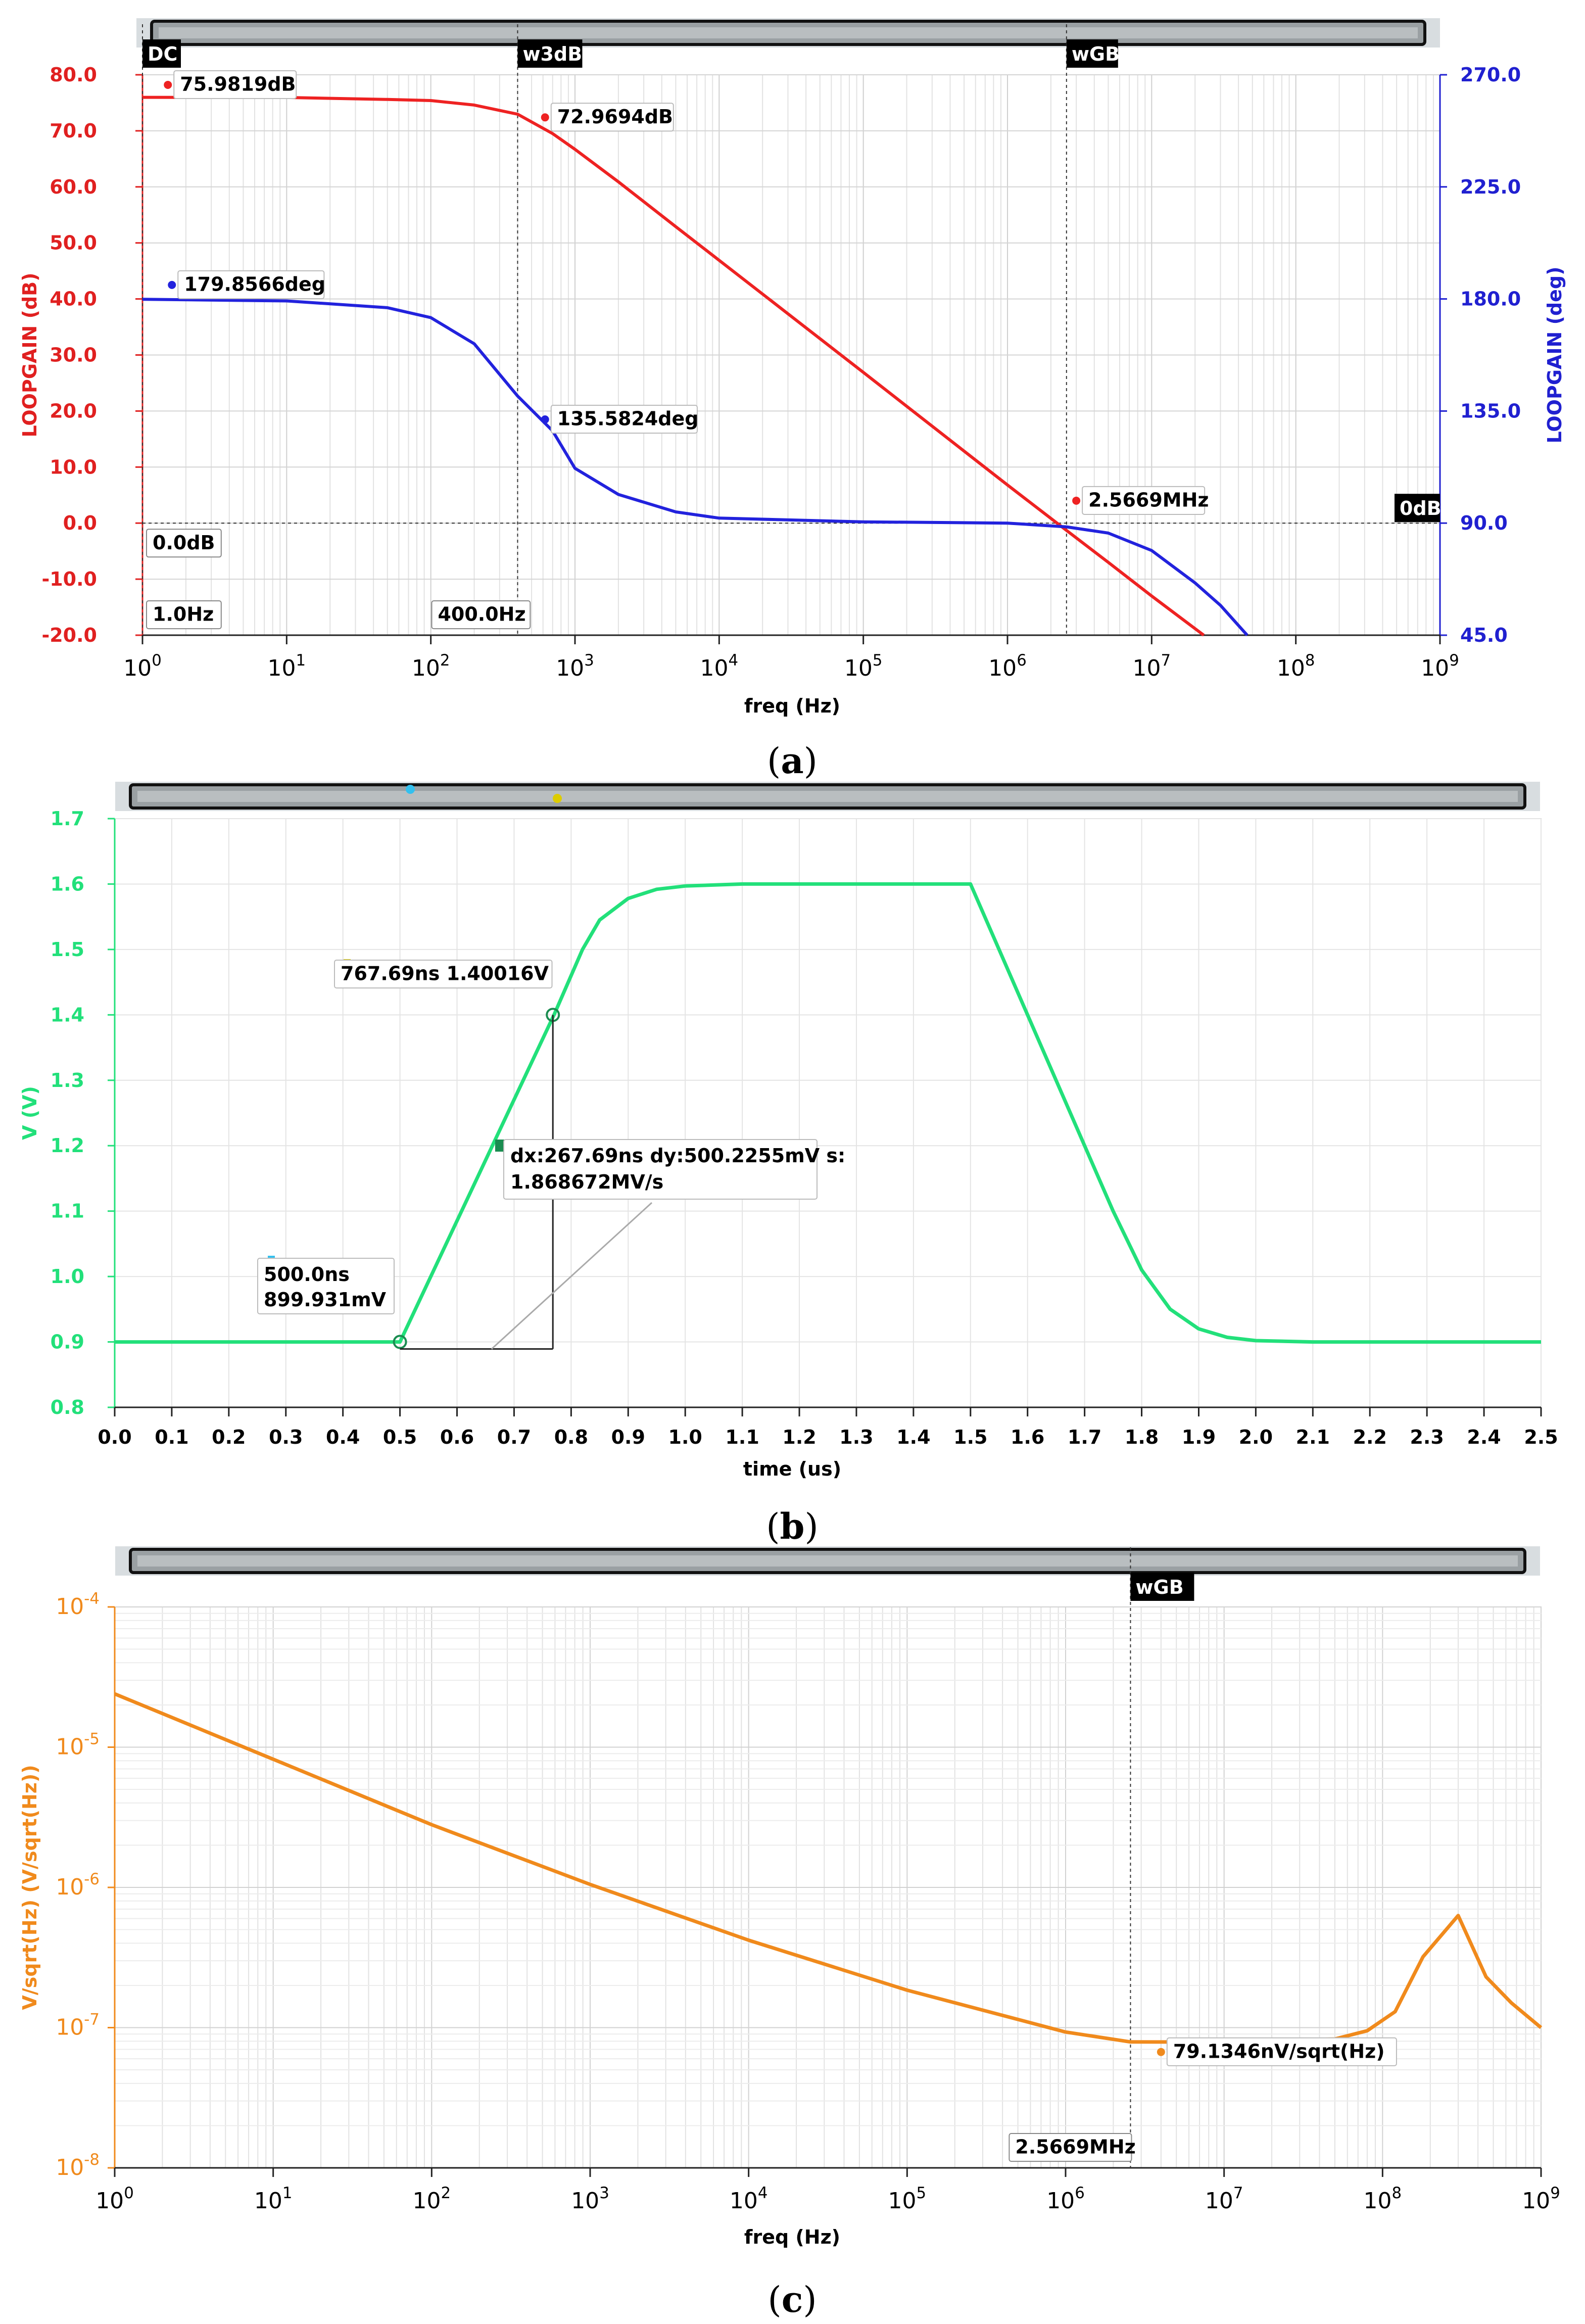 The image size is (1585, 2324). I want to click on caption-b-letter: b, so click(792, 1526).